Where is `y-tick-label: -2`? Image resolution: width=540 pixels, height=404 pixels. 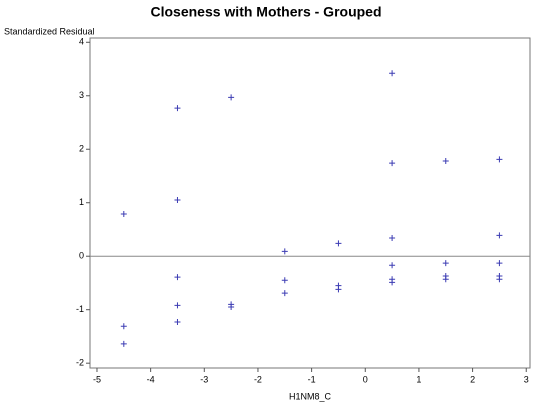
y-tick-label: -2 is located at coordinates (80, 363).